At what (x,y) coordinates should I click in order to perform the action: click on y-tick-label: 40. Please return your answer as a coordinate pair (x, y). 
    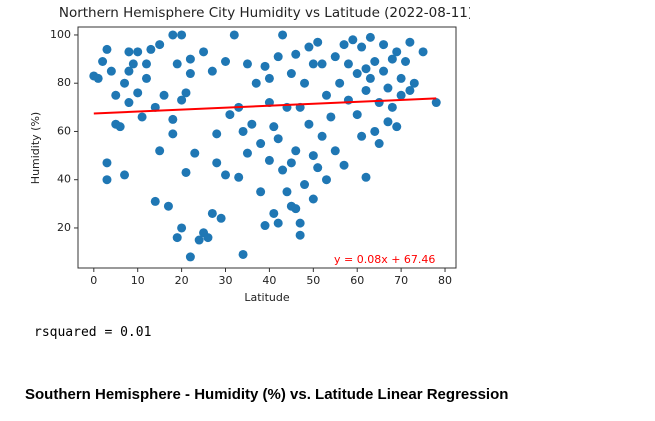
    Looking at the image, I should click on (64, 179).